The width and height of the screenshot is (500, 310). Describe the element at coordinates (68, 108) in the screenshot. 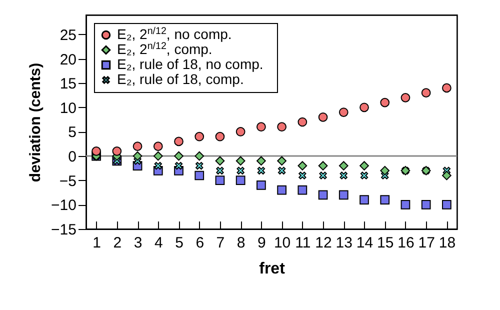

I see `y-tick-label: 10` at that location.